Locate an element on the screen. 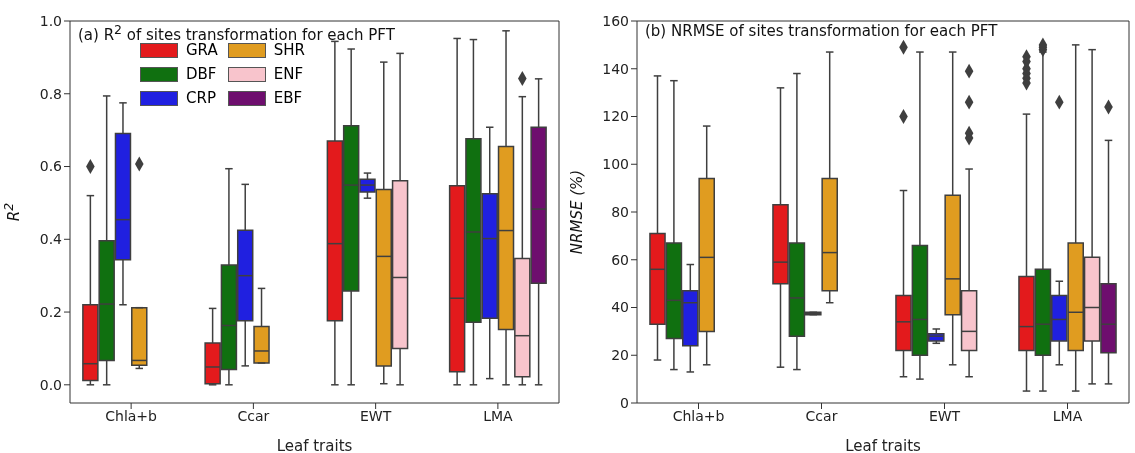 The image size is (1135, 453). y-tick-label: 20 is located at coordinates (620, 355).